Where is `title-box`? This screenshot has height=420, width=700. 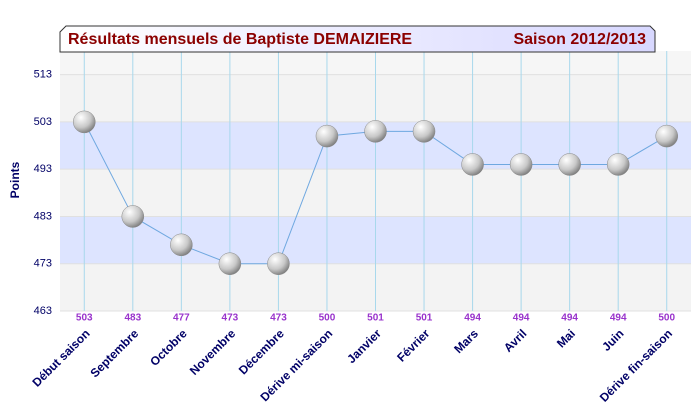 title-box is located at coordinates (357, 39).